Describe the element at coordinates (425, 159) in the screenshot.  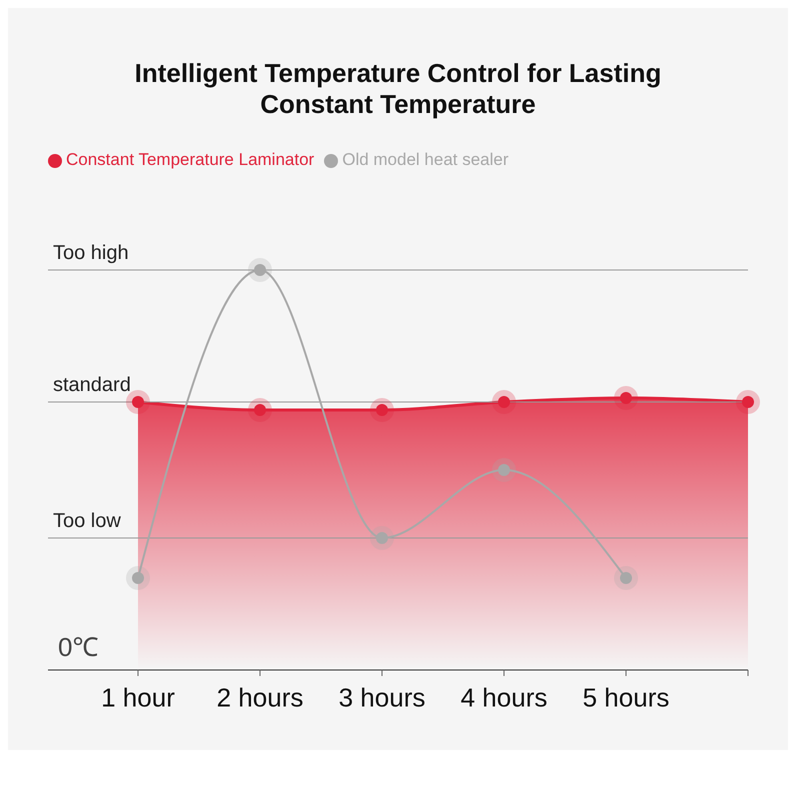
I see `legend-label: Old model heat sealer` at that location.